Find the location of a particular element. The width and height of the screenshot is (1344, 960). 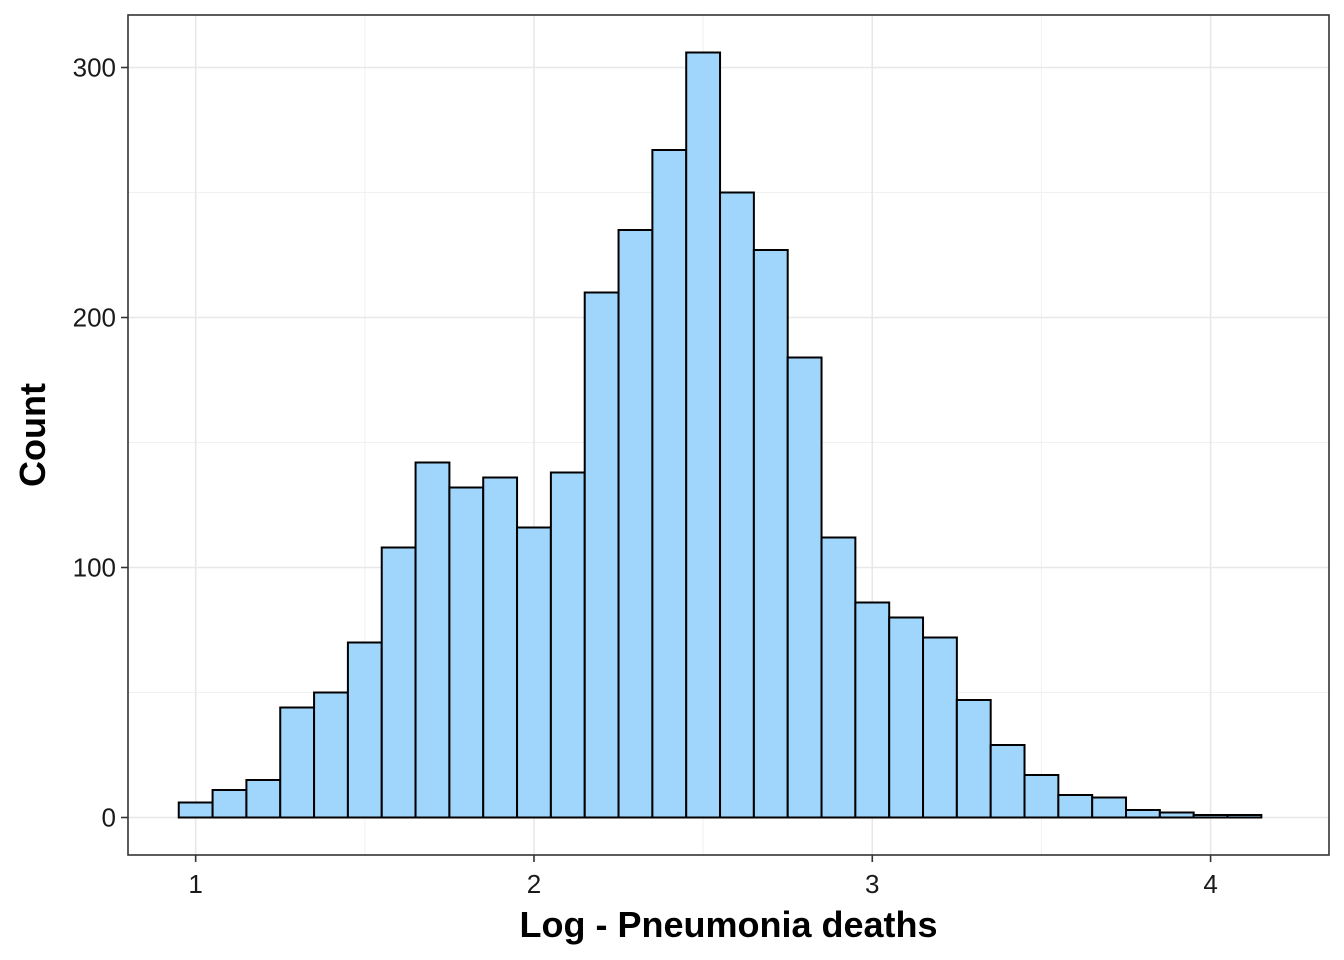

x-tick-label: 1 is located at coordinates (195, 884).